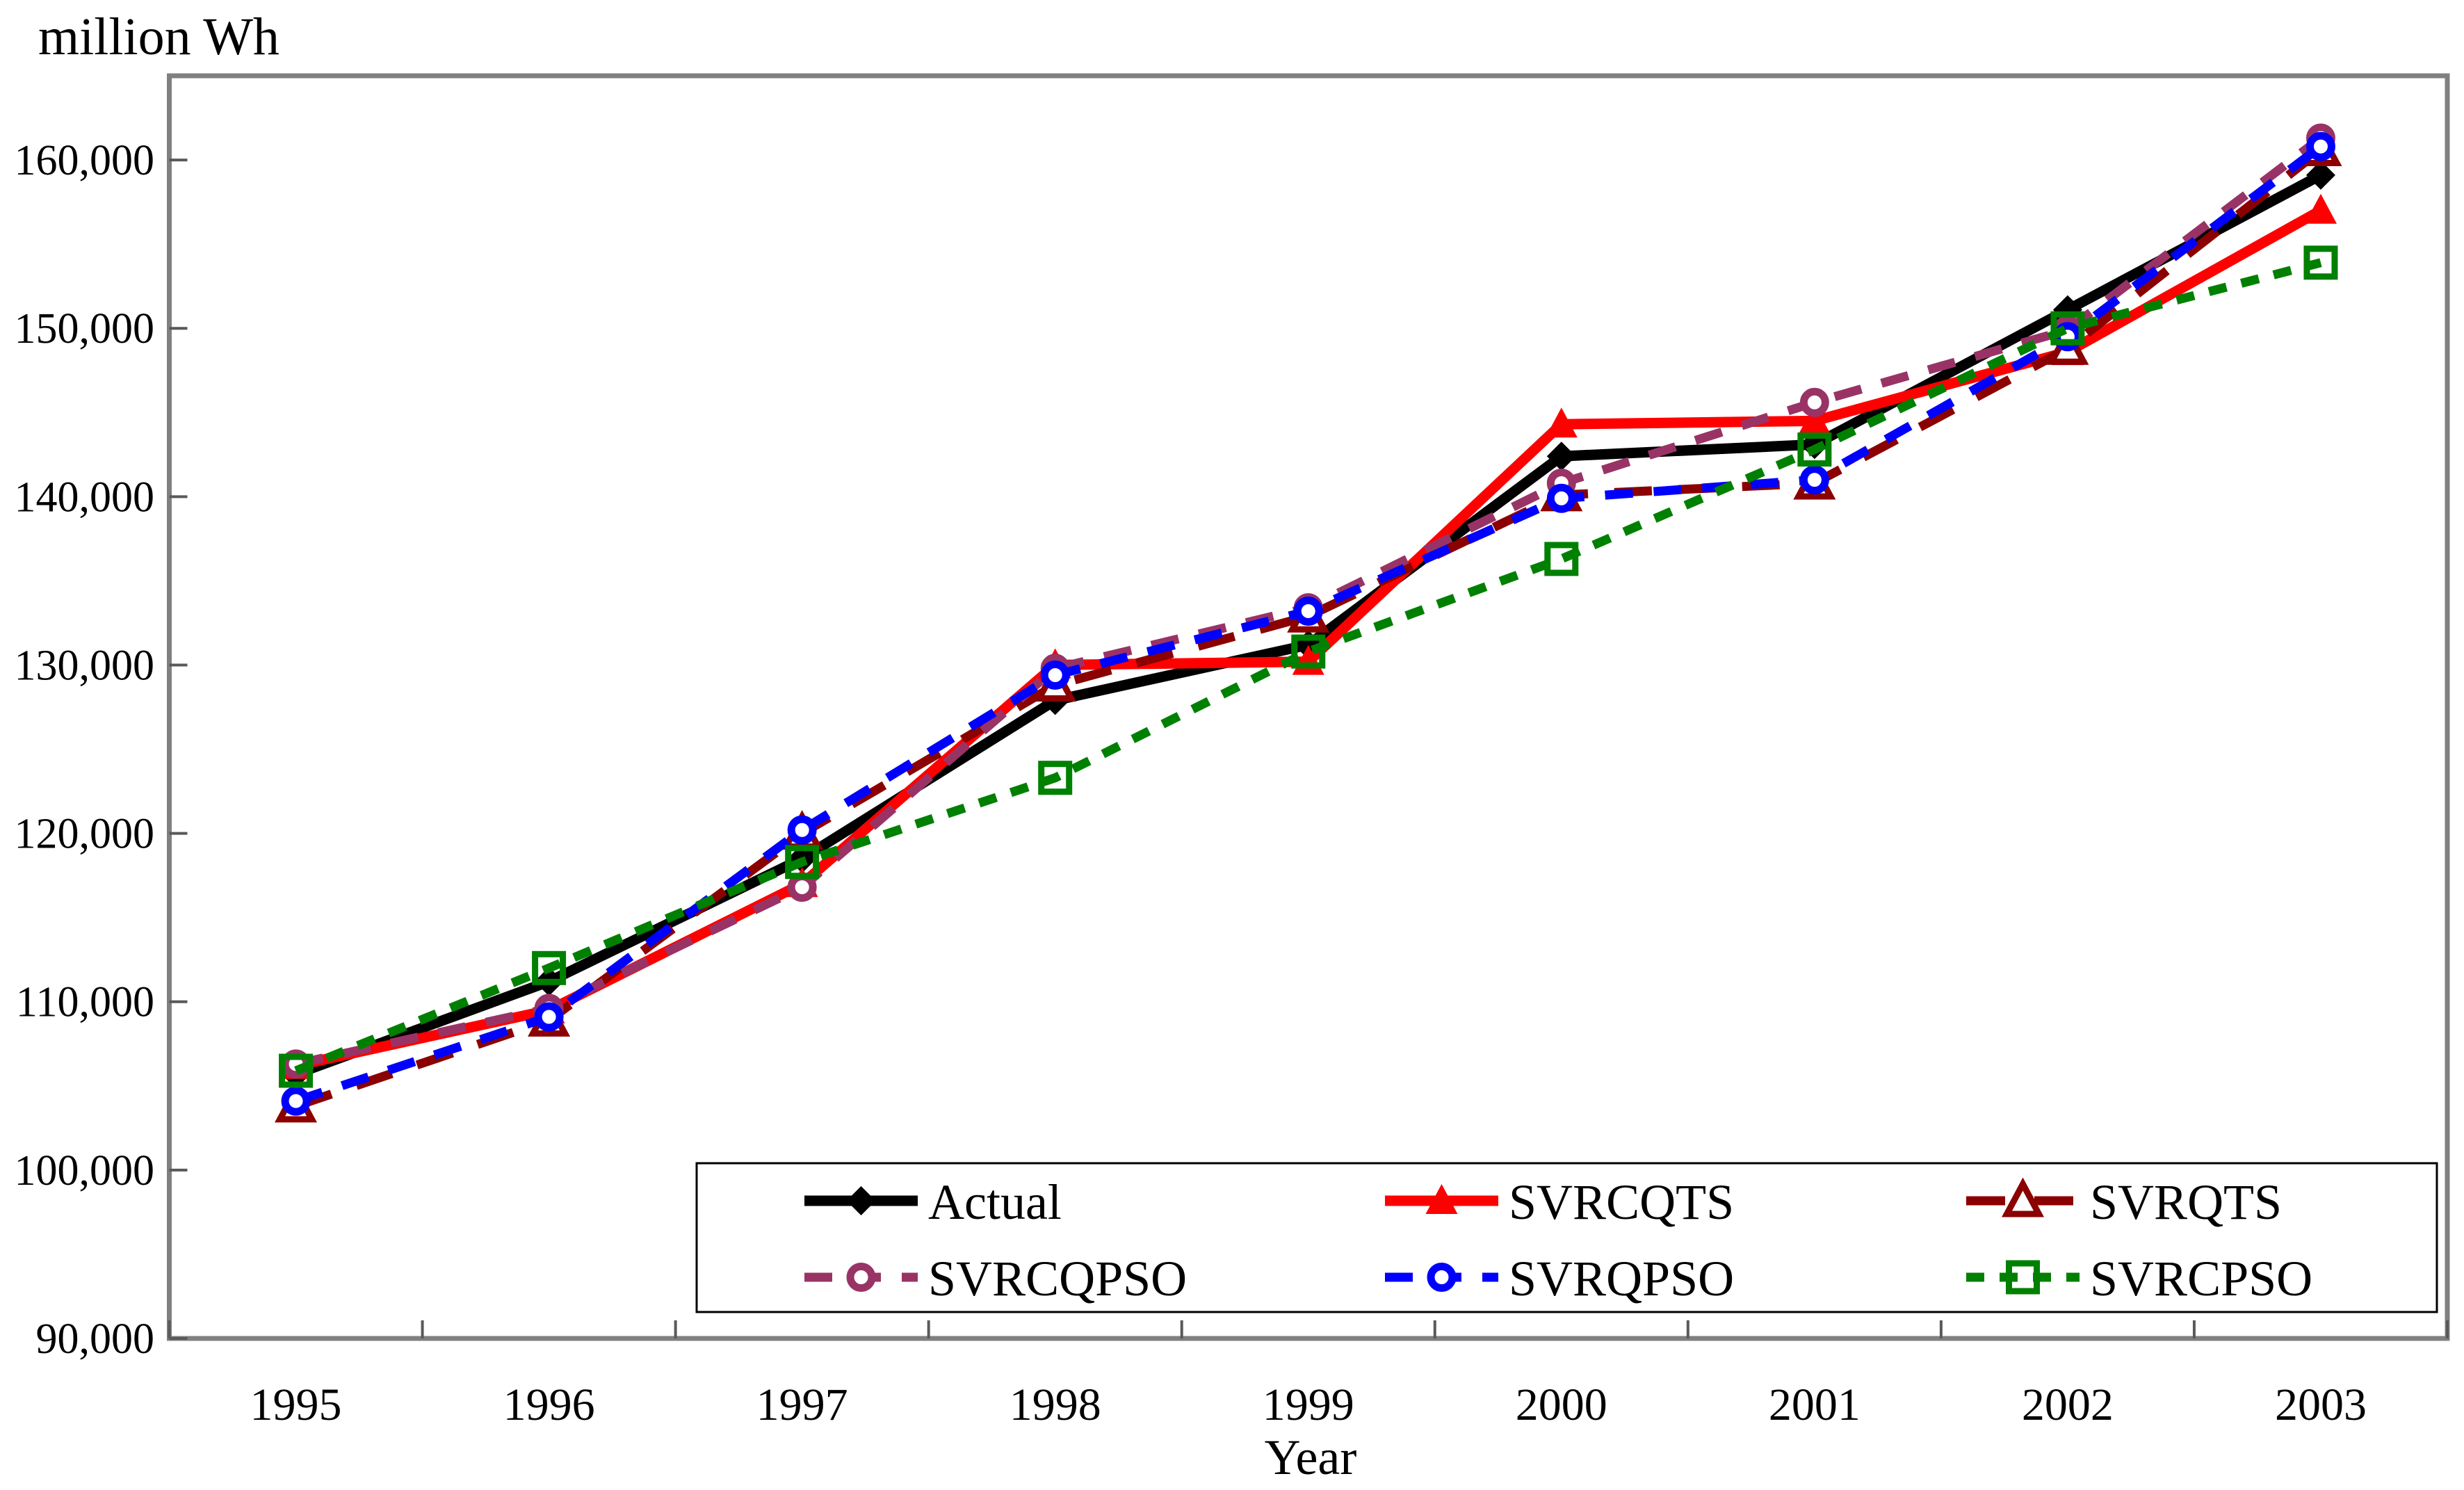 The height and width of the screenshot is (1490, 2464). What do you see at coordinates (85, 835) in the screenshot?
I see `y-tick-label: 120,000` at bounding box center [85, 835].